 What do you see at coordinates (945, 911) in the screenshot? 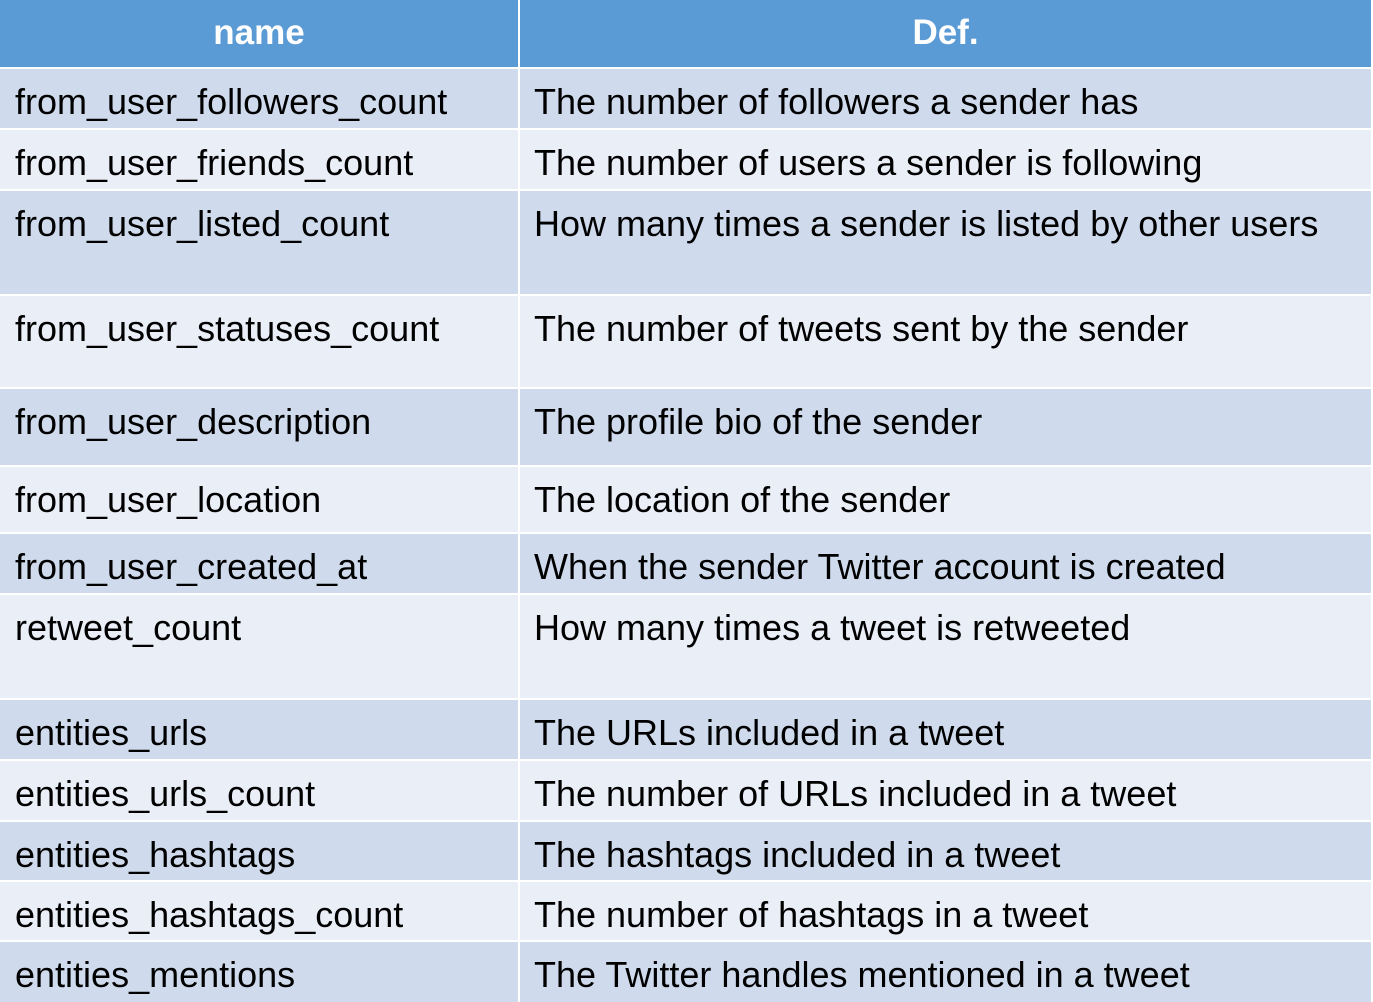
I see `cell-def: The number of hashtags in a tweet` at bounding box center [945, 911].